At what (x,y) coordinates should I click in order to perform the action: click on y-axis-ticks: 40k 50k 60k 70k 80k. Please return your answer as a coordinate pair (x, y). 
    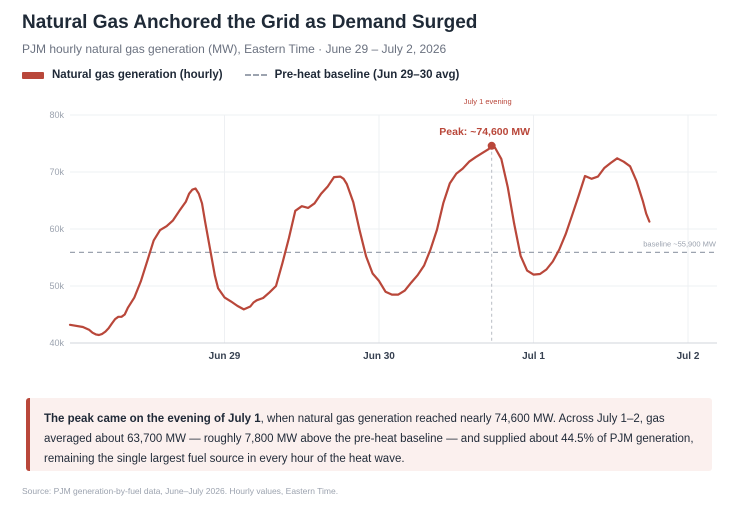
    Looking at the image, I should click on (56, 229).